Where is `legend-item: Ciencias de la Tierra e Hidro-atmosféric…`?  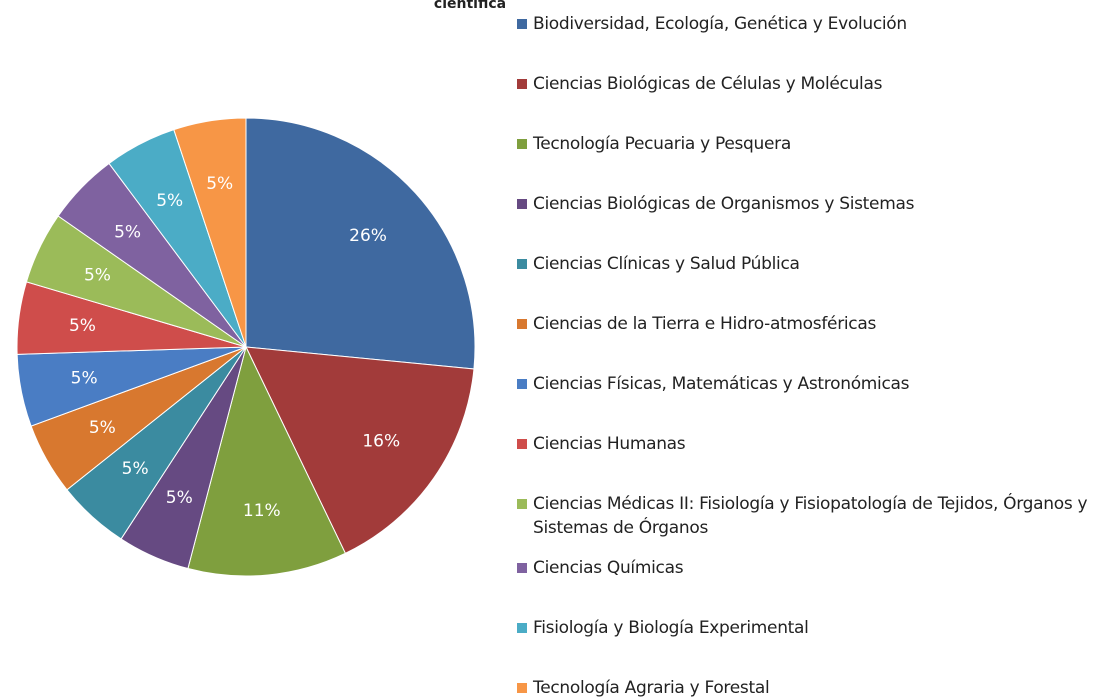 legend-item: Ciencias de la Tierra e Hidro-atmosféric… is located at coordinates (804, 324).